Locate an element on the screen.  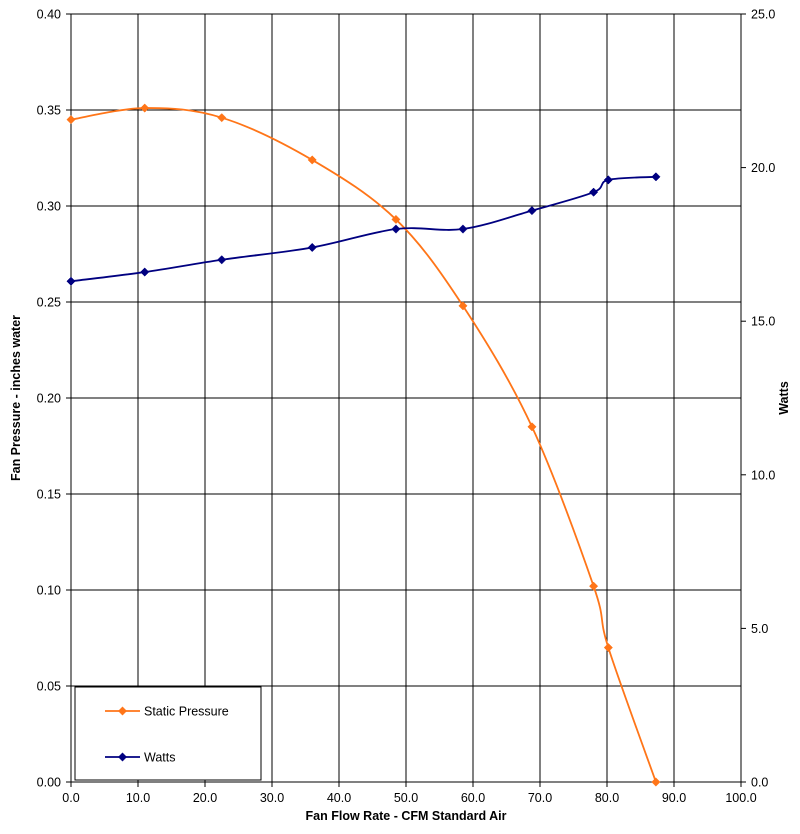
y-tick-label: 0.05 is located at coordinates (49, 687).